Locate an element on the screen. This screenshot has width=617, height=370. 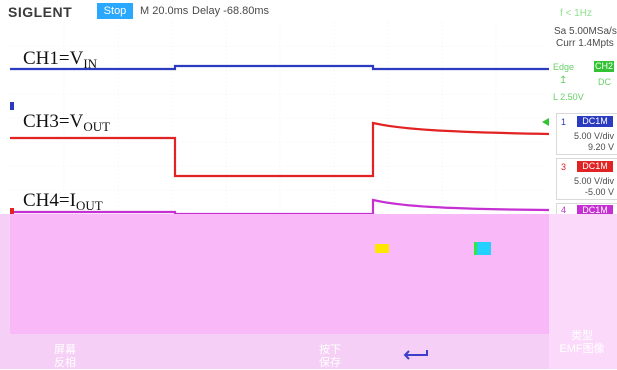
channel-4-coupling-badge: DC1M is located at coordinates (595, 210).